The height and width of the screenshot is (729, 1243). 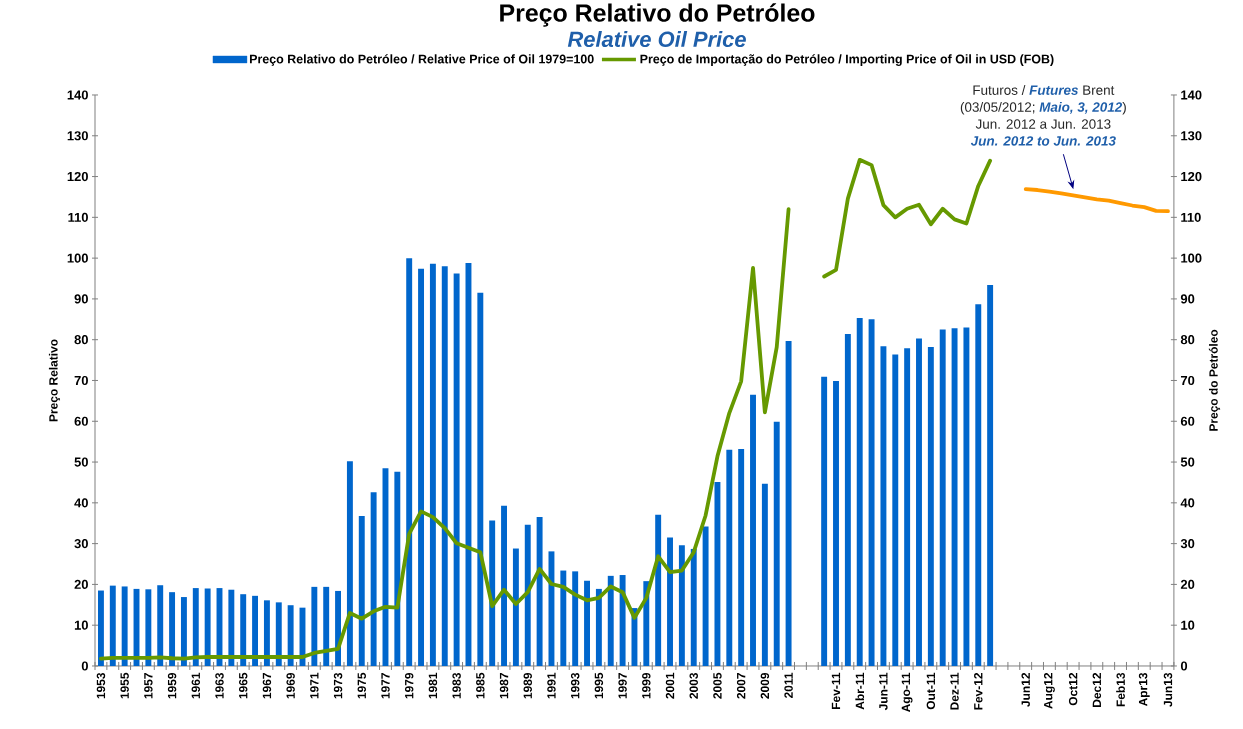 I want to click on y2-tick-label: 130, so click(x=1191, y=136).